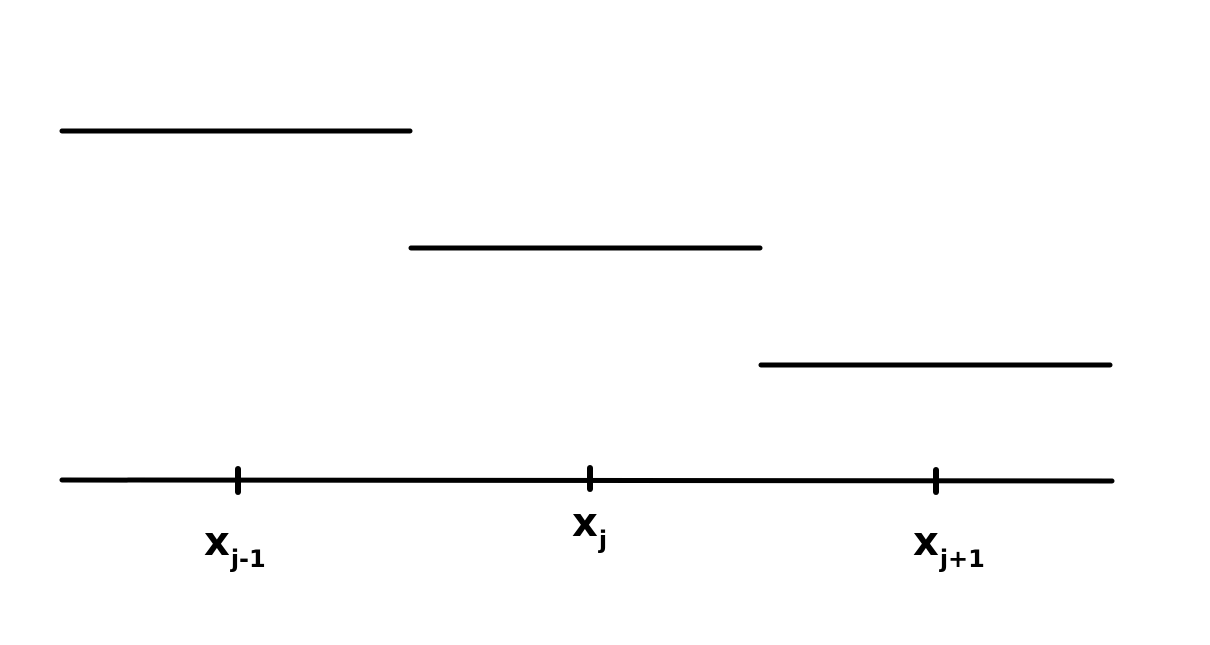 The width and height of the screenshot is (1210, 645). I want to click on tick-label-1-subscript: j, so click(603, 540).